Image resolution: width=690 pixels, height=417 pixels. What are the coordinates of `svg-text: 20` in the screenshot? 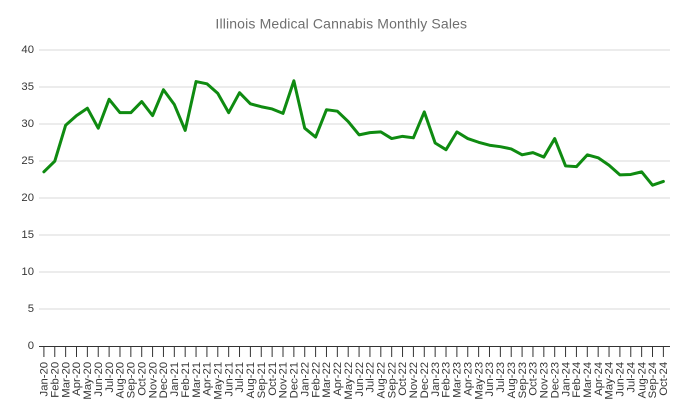 It's located at (27, 198).